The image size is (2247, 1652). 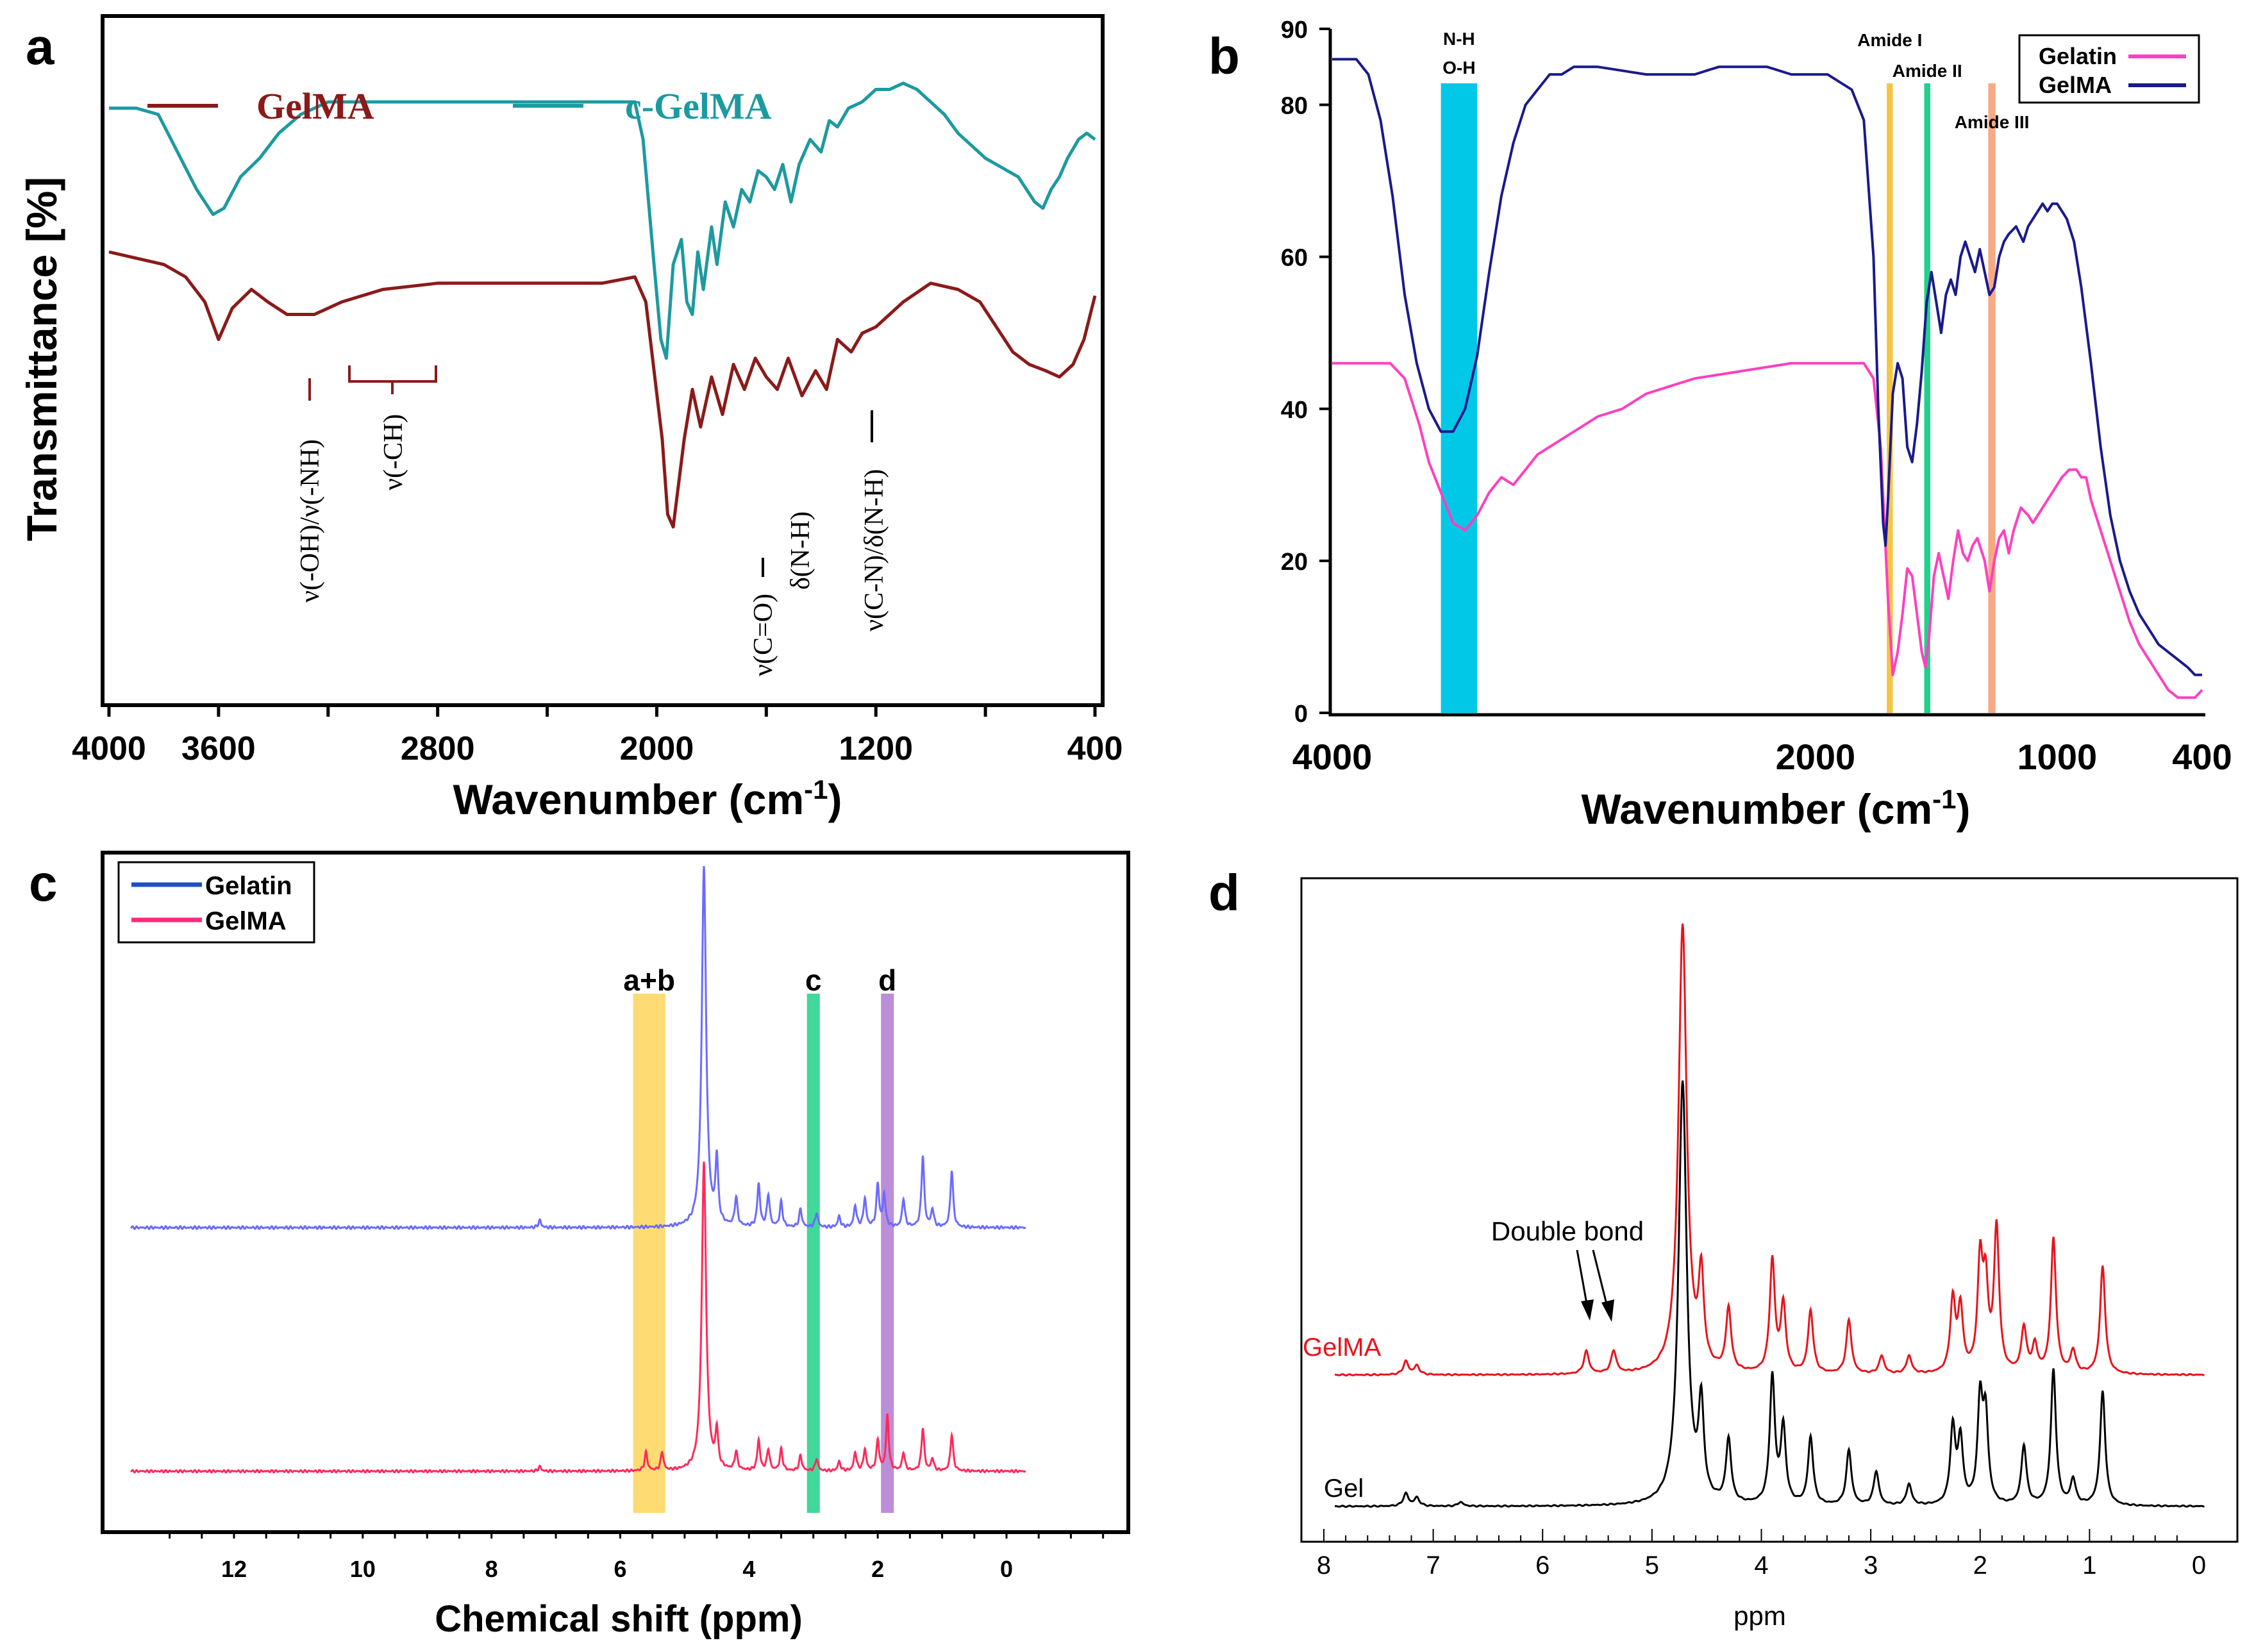 I want to click on panel-b-band-label: Amide I, so click(x=1889, y=40).